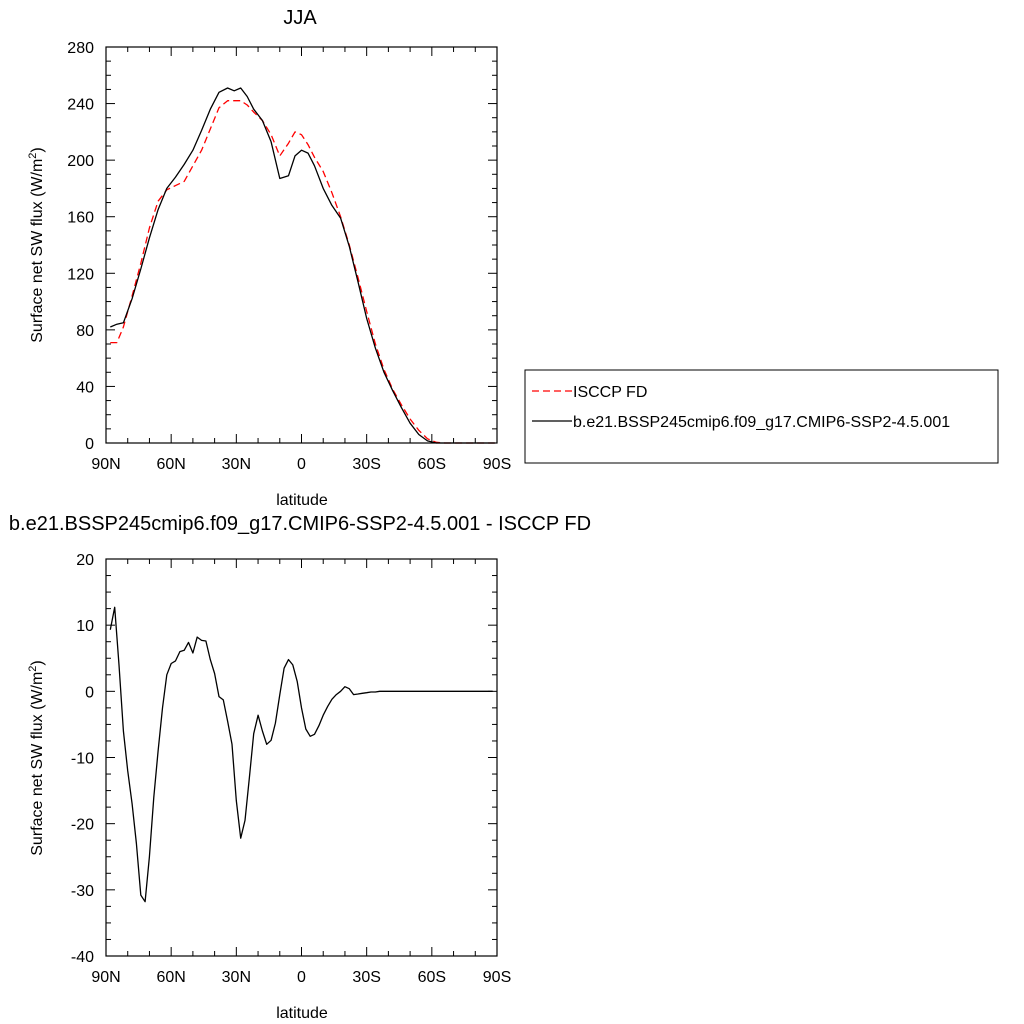 This screenshot has width=1024, height=1024. What do you see at coordinates (82, 759) in the screenshot?
I see `bottom-ytick-label: -10` at bounding box center [82, 759].